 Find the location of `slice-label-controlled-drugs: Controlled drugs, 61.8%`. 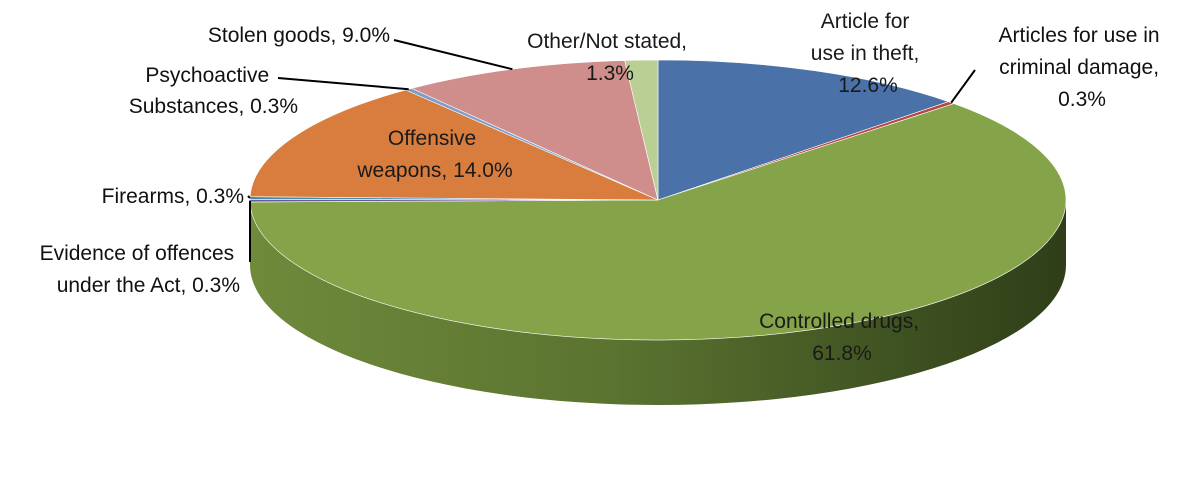

slice-label-controlled-drugs: Controlled drugs, 61.8% is located at coordinates (842, 337).